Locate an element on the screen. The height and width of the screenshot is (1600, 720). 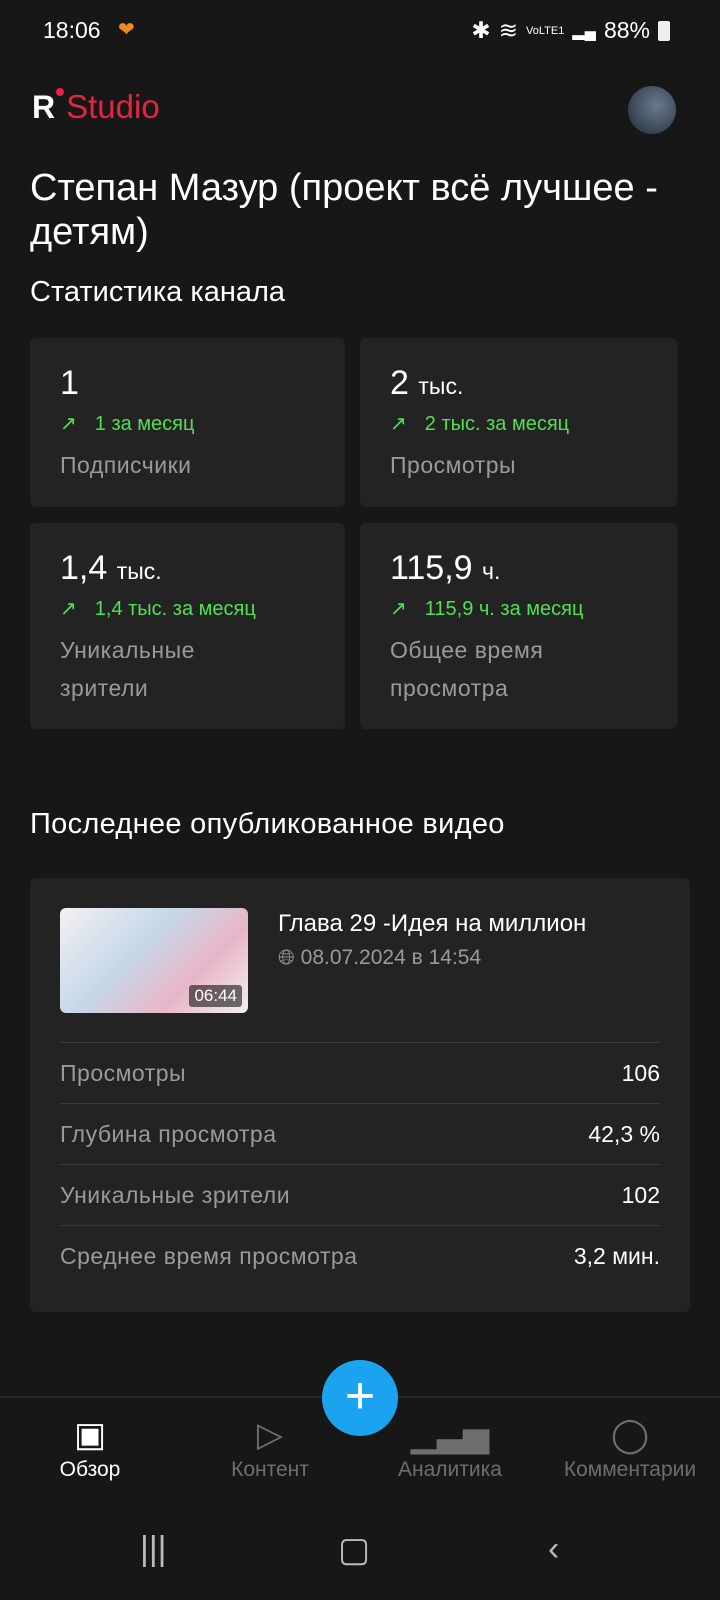
video-stat-row: Просмотры 106 is located at coordinates (360, 1072).